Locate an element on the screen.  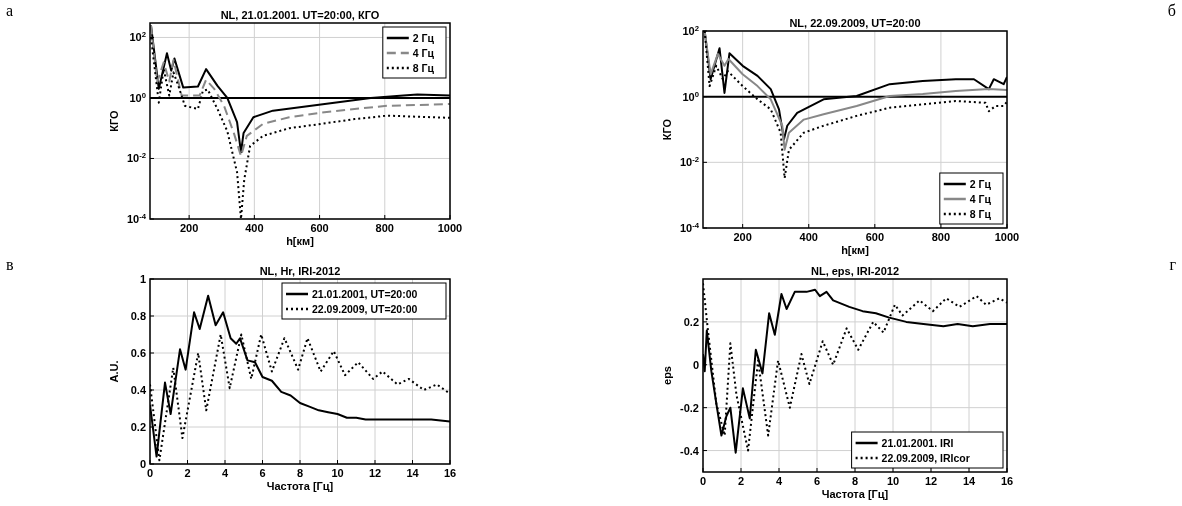
y-axis-title: A.U. is located at coordinates (114, 371).